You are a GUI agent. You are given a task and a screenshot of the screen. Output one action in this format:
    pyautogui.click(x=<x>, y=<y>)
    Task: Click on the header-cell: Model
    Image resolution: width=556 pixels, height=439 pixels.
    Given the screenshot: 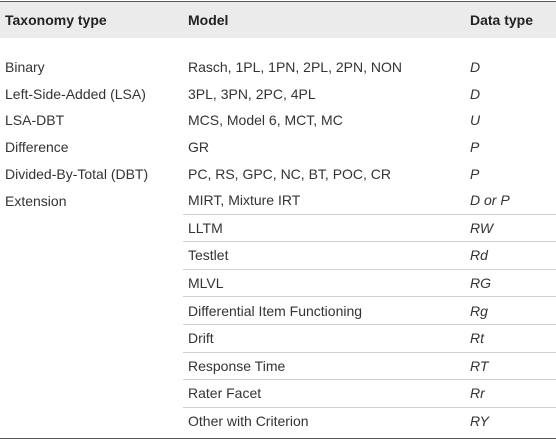 What is the action you would take?
    pyautogui.click(x=324, y=19)
    